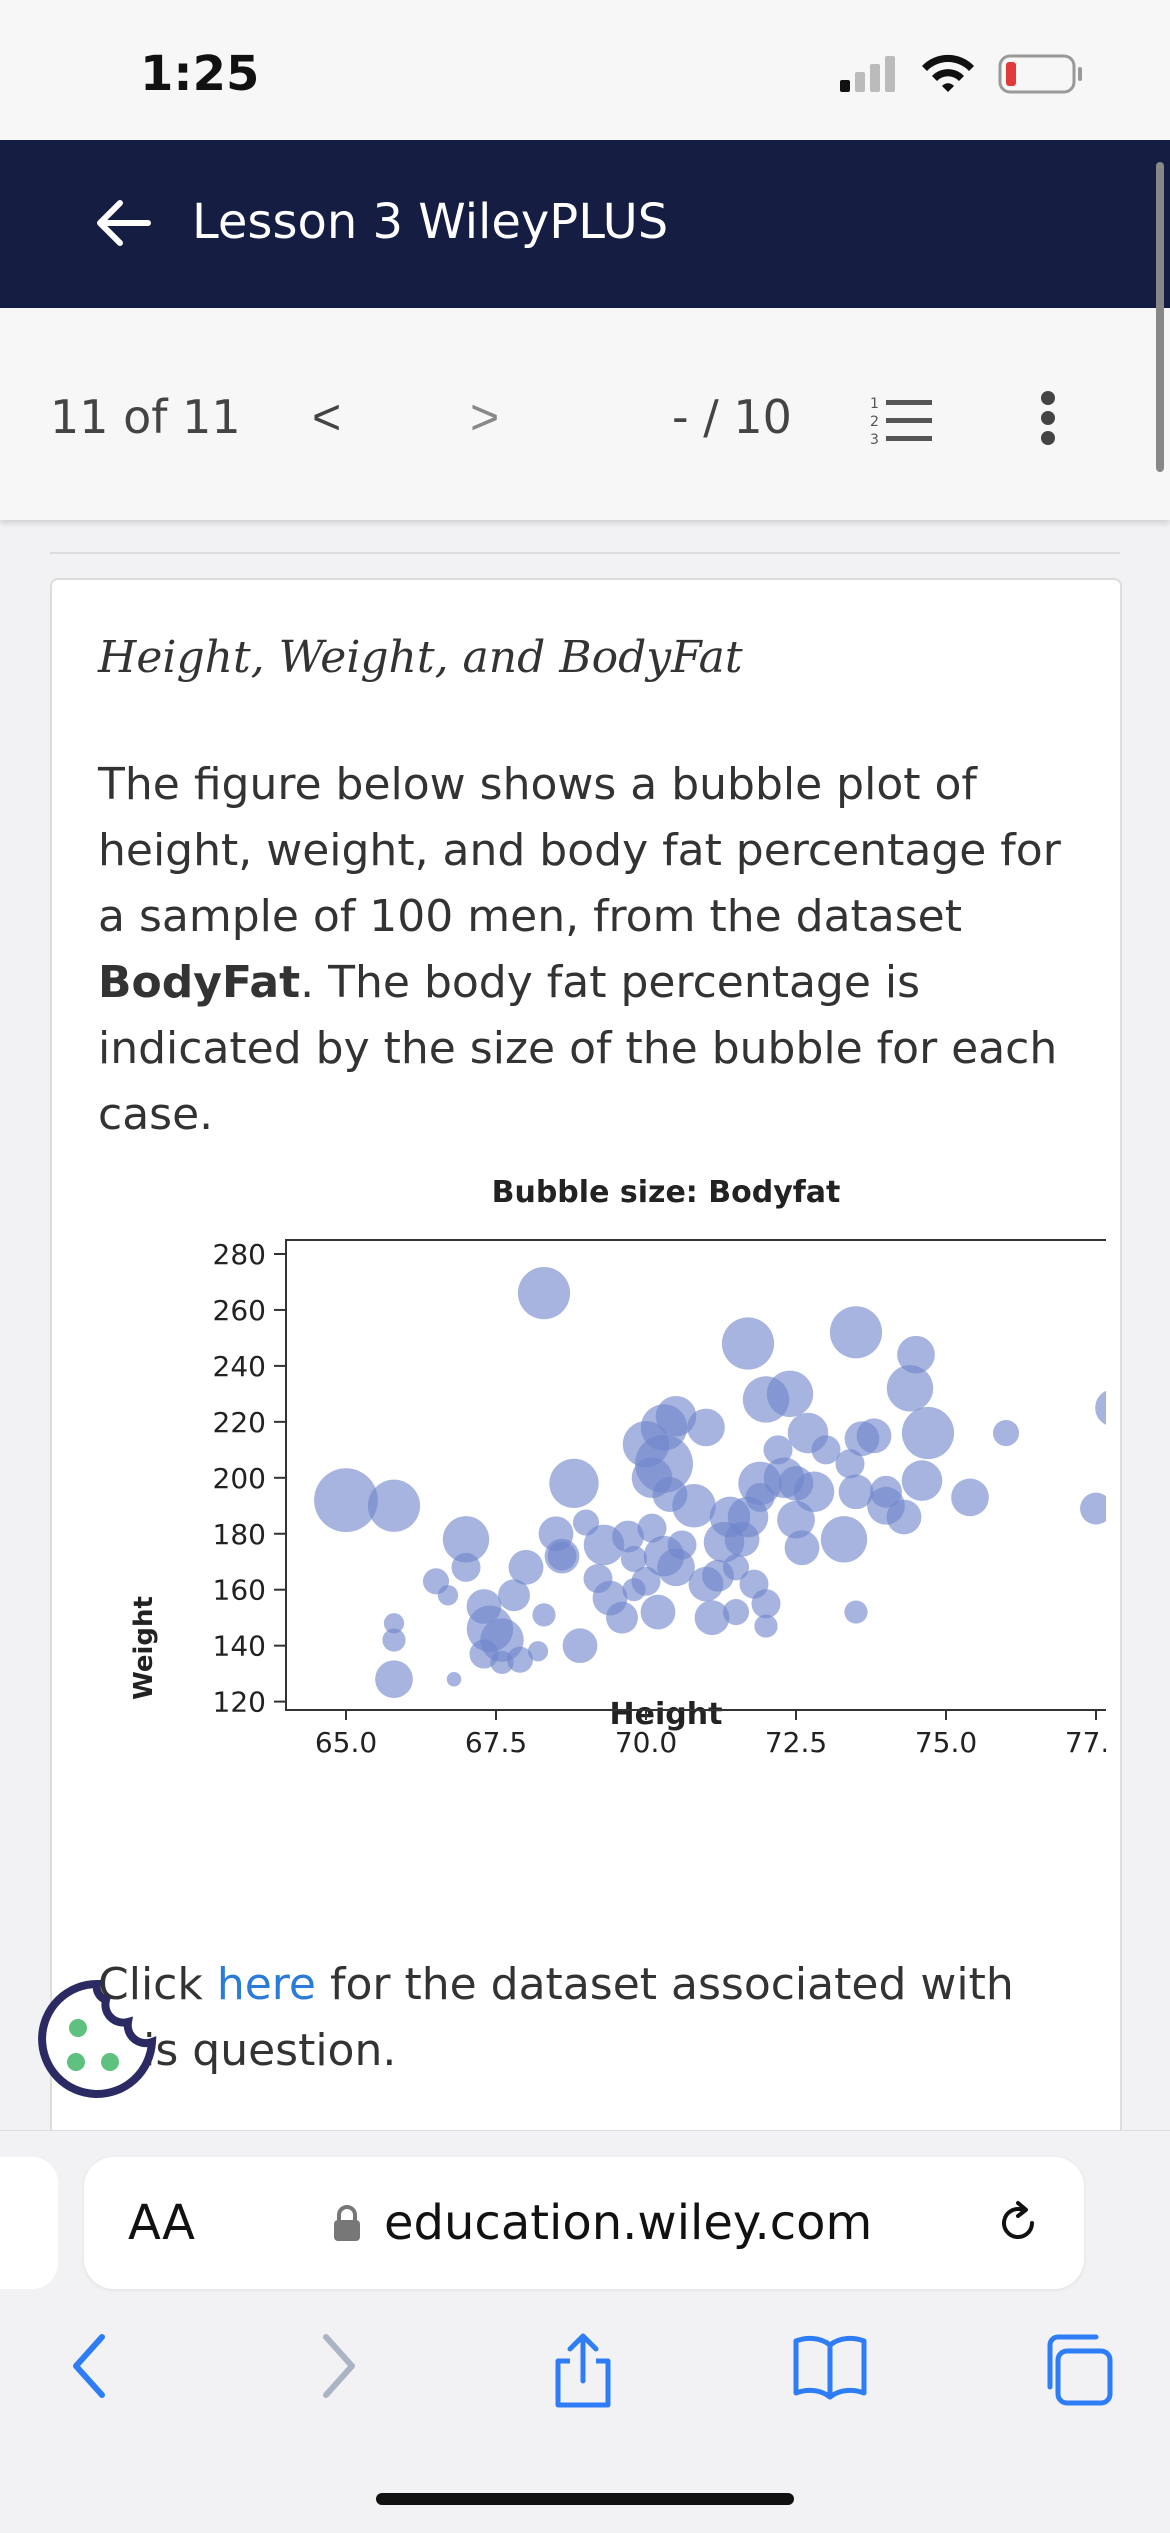 The height and width of the screenshot is (2533, 1170). Describe the element at coordinates (485, 417) in the screenshot. I see `next-question-button: >` at that location.